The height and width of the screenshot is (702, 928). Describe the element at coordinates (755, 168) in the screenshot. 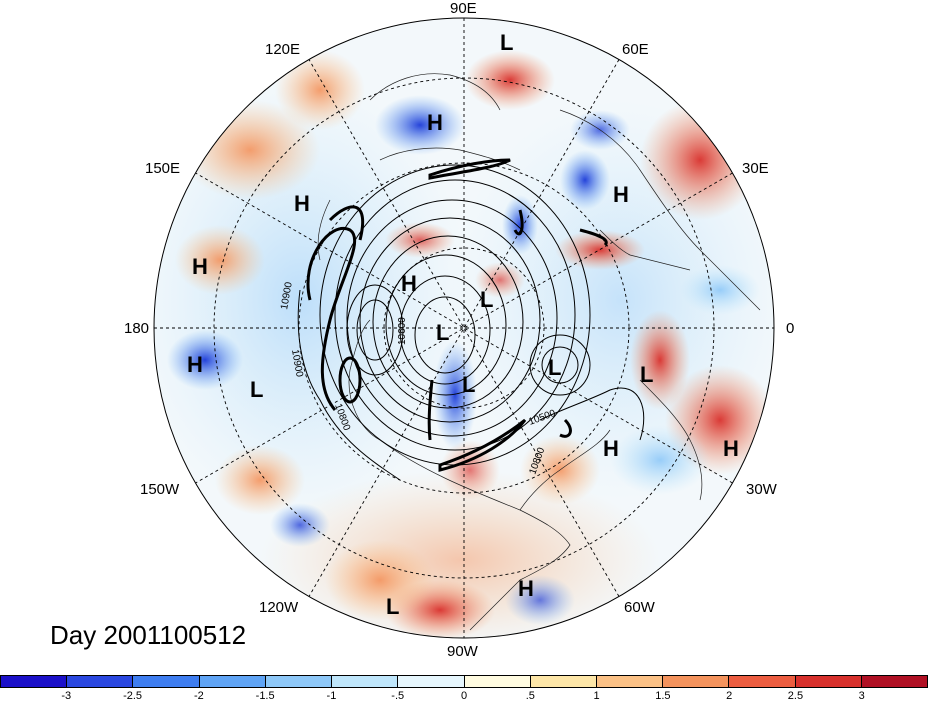

I see `lon-label-30e: 30E` at that location.